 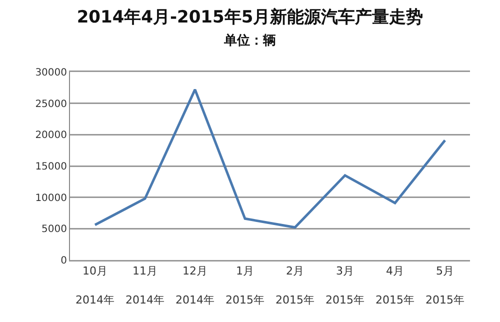 What do you see at coordinates (445, 285) in the screenshot?
I see `category-label: 5月 2015年` at bounding box center [445, 285].